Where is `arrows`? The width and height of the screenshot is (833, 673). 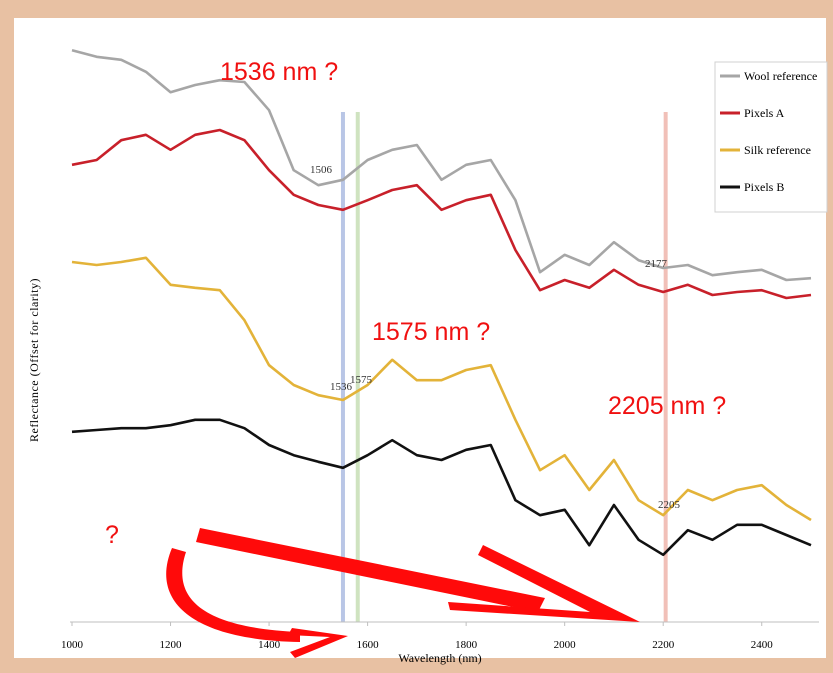
arrows is located at coordinates (403, 593).